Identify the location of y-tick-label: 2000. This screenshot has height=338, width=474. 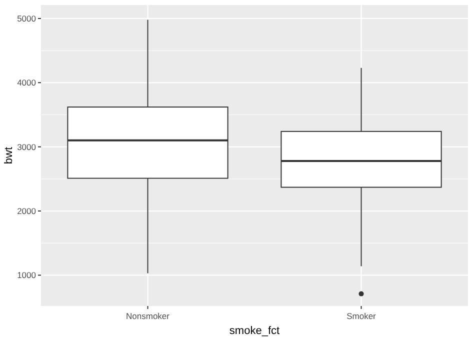
(26, 211).